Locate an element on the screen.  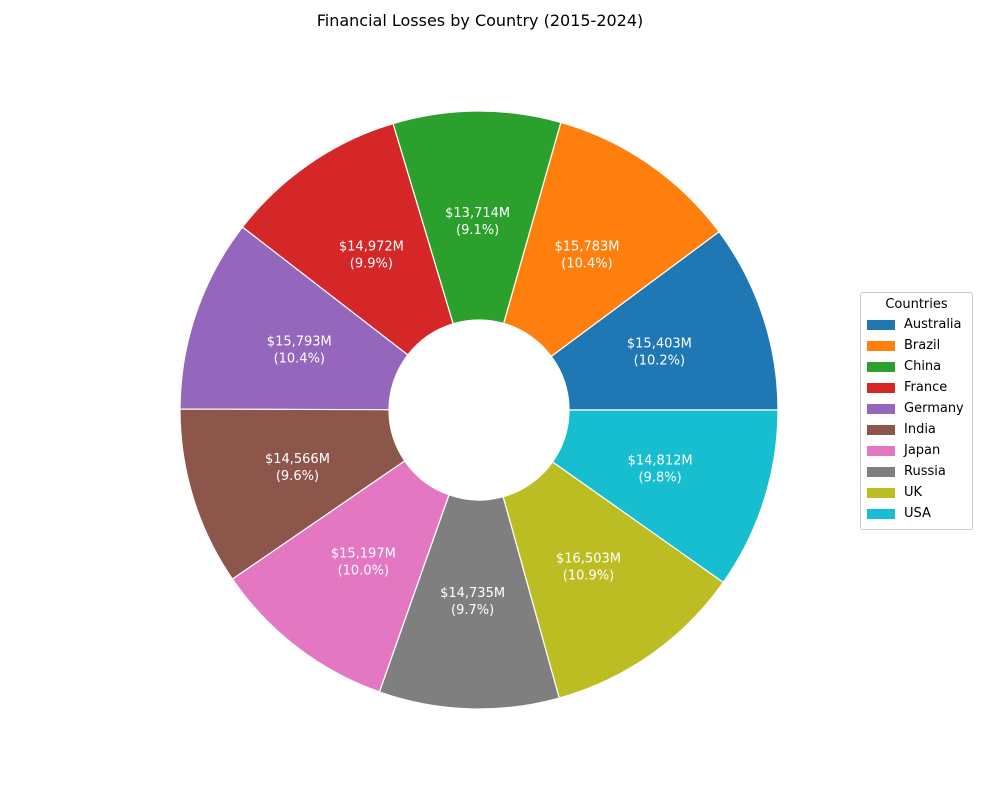
legend-label: India is located at coordinates (920, 429).